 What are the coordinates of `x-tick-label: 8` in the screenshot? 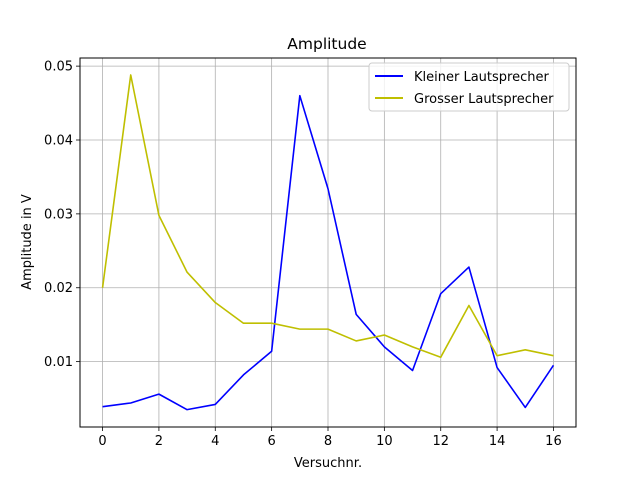 It's located at (328, 441).